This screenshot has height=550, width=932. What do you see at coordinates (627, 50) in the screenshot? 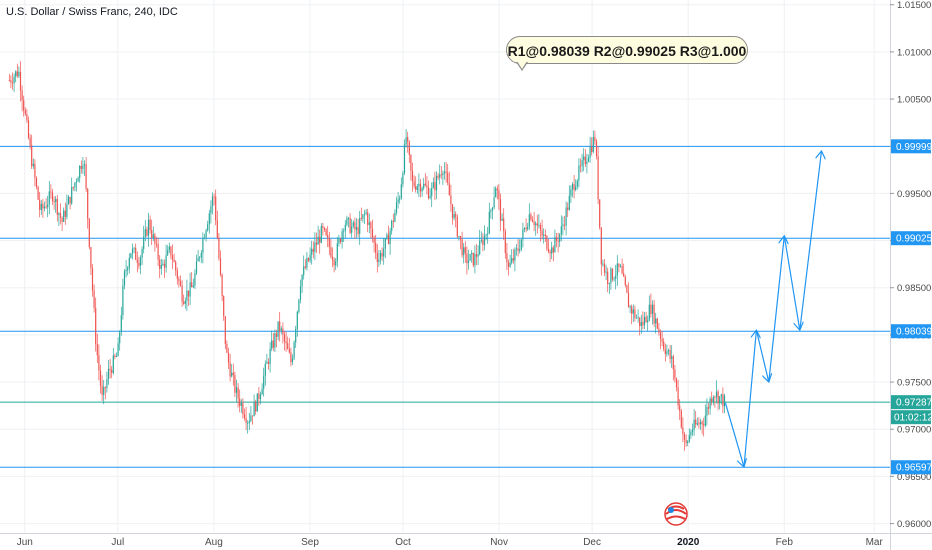
I see `callout-note: R1@0.98039 R2@0.99025 R3@1.000` at bounding box center [627, 50].